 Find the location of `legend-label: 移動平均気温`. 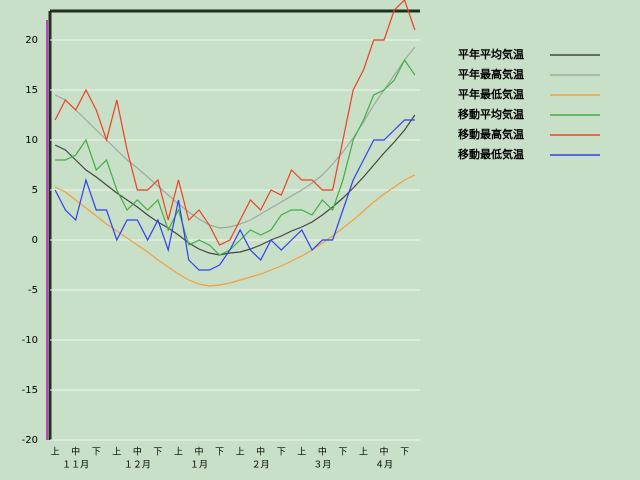

legend-label: 移動平均気温 is located at coordinates (491, 114).